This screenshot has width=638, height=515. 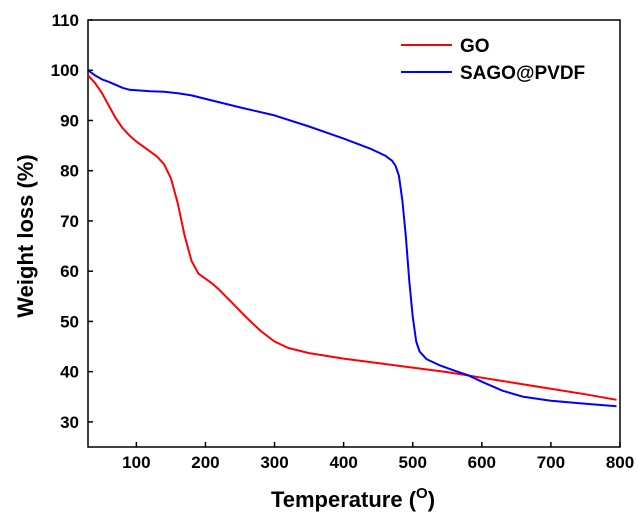 I want to click on y-tick-label: 90, so click(x=69, y=120).